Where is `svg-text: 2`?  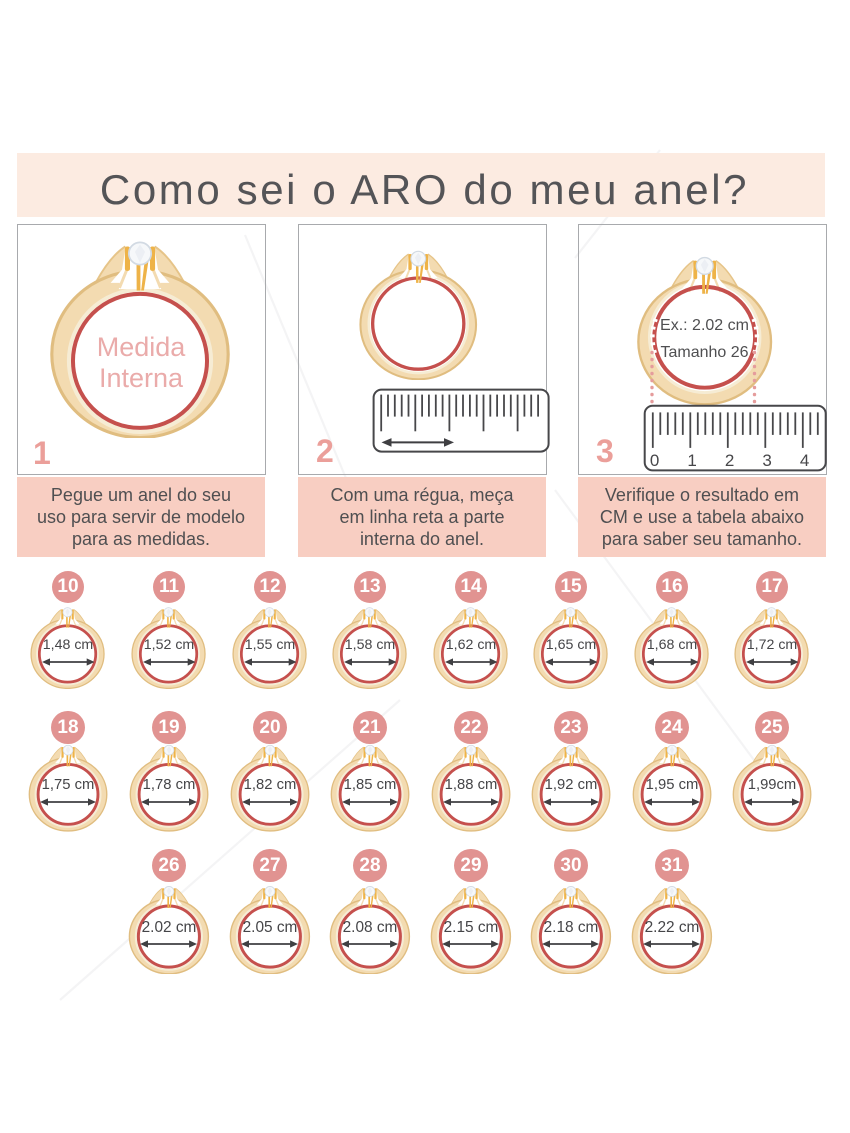
svg-text: 2 is located at coordinates (729, 460).